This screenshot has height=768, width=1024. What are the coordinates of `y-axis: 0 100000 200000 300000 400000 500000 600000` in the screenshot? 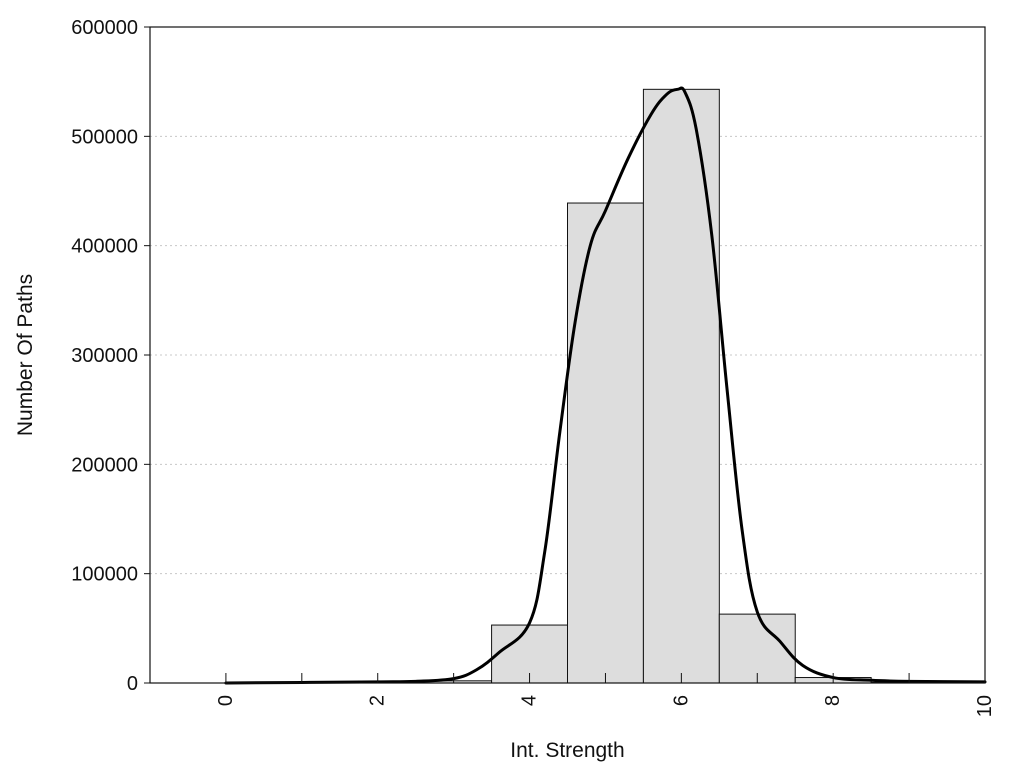 It's located at (110, 356).